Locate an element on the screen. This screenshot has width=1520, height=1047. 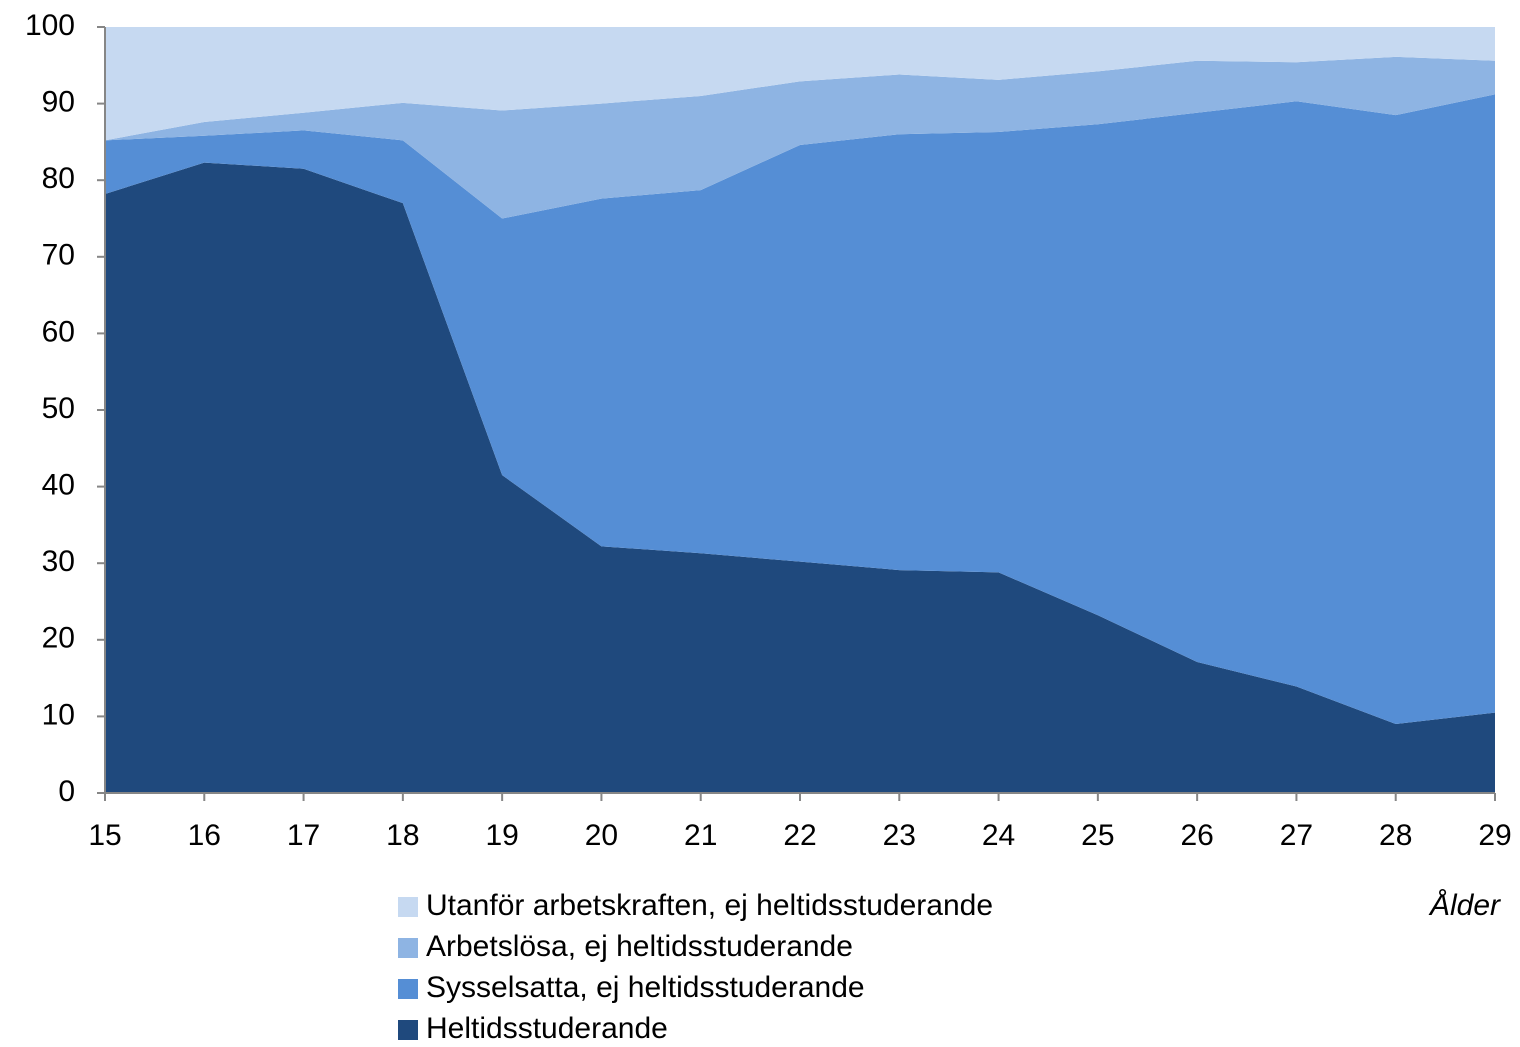
y-tick-label: 20 is located at coordinates (58, 638).